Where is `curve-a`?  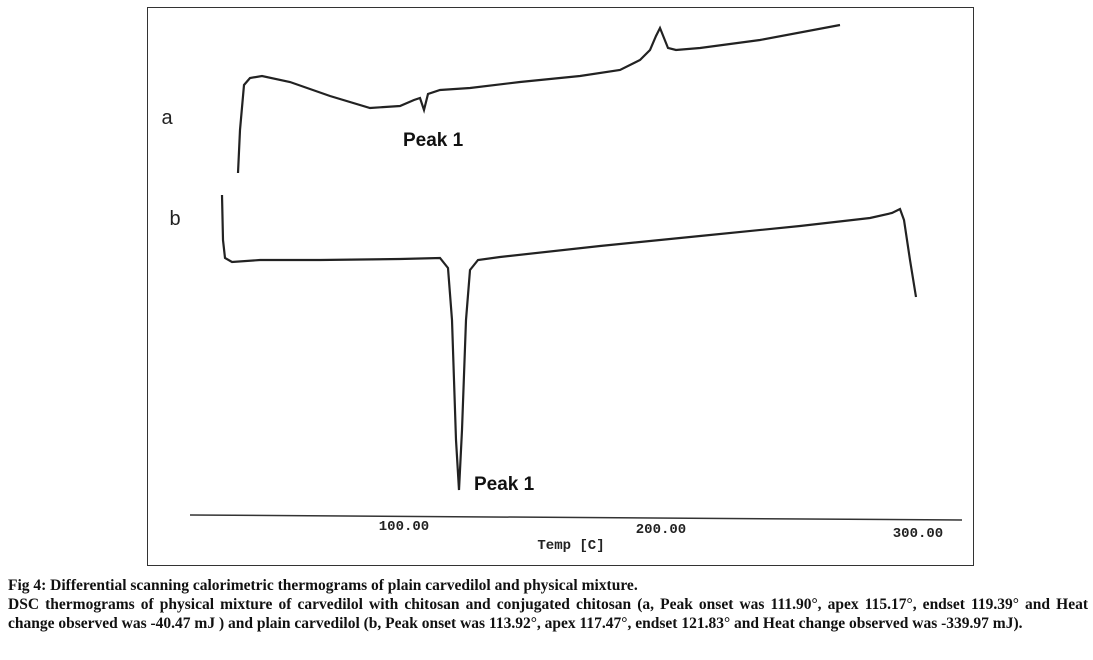
curve-a is located at coordinates (538, 98).